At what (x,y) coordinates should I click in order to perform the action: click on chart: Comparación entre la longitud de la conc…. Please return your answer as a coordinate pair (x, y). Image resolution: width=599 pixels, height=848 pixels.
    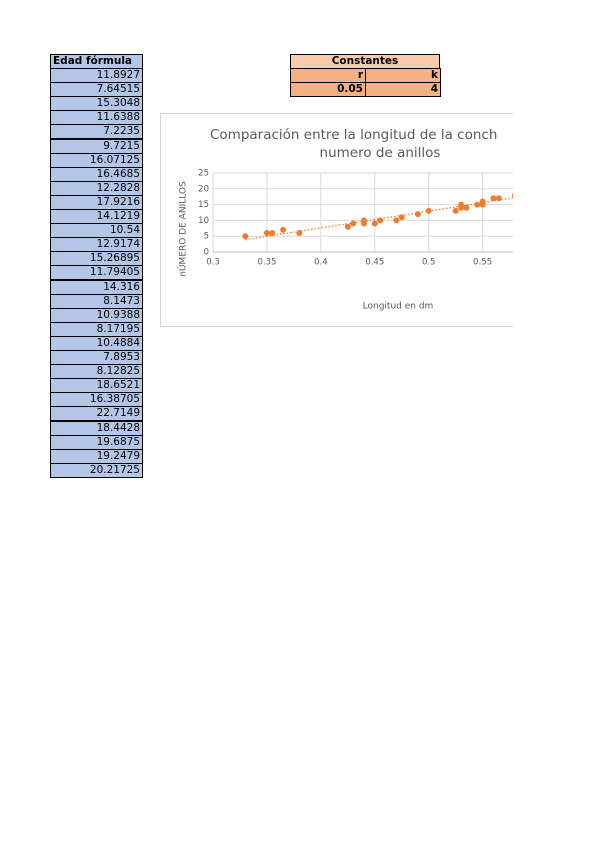
    Looking at the image, I should click on (336, 220).